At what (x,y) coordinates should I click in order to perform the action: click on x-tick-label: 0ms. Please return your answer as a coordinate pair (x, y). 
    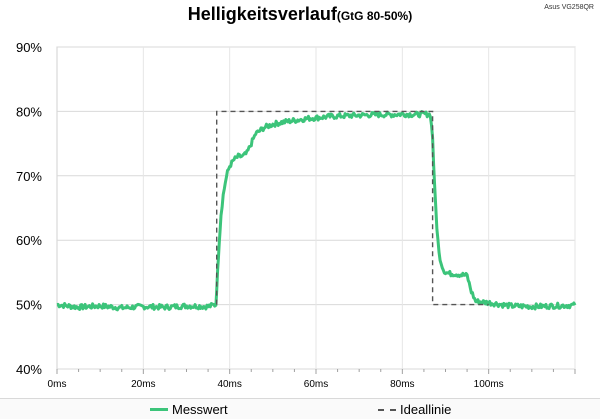
    Looking at the image, I should click on (57, 384).